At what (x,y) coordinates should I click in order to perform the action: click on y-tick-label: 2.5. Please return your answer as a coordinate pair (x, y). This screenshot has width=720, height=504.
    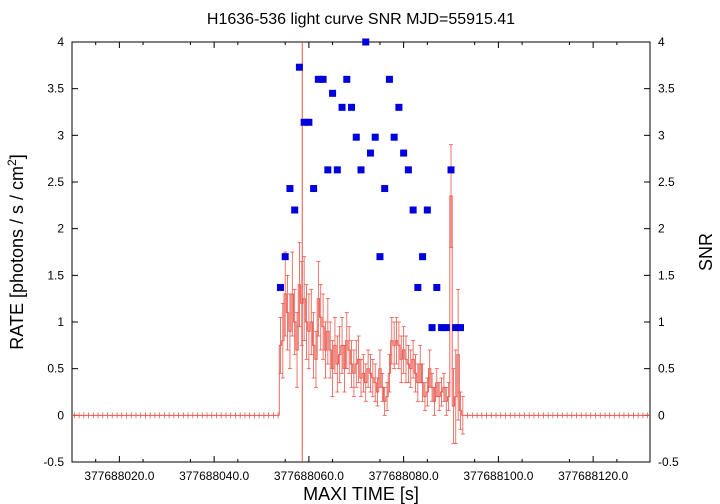
    Looking at the image, I should click on (55, 182).